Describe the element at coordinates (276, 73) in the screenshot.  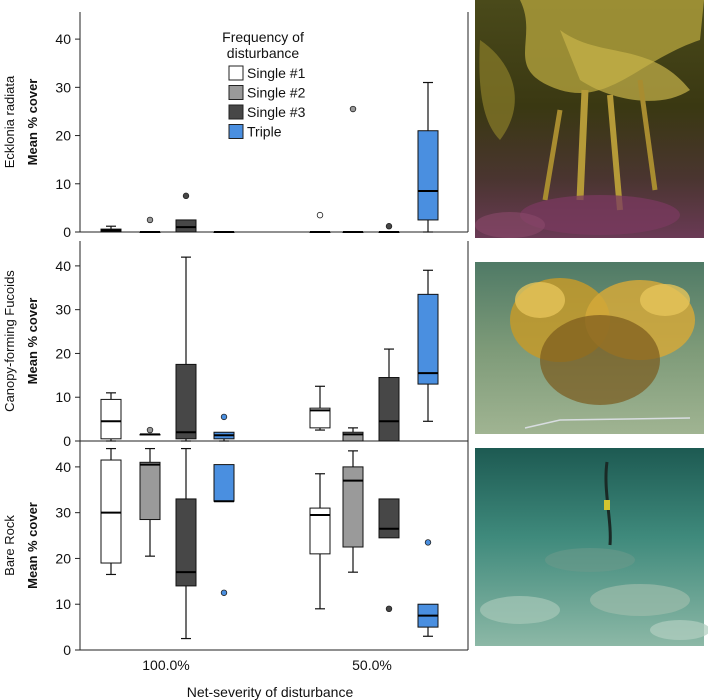
I see `legend-label: Single #1` at that location.